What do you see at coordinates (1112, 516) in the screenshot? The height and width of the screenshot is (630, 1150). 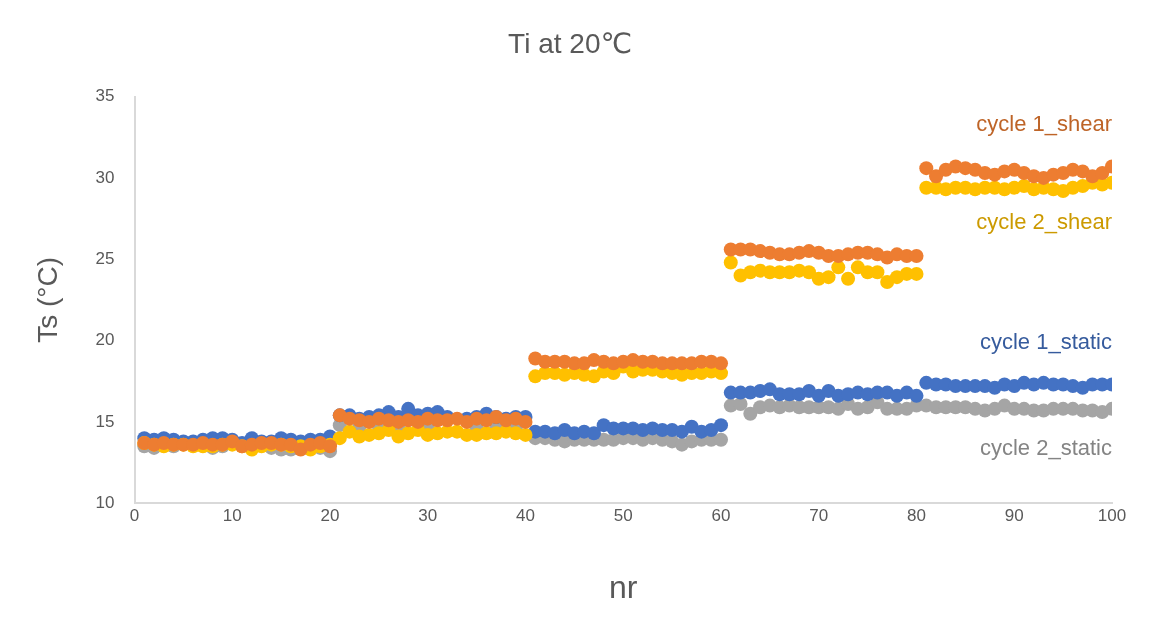 I see `x-tick-label: 100` at bounding box center [1112, 516].